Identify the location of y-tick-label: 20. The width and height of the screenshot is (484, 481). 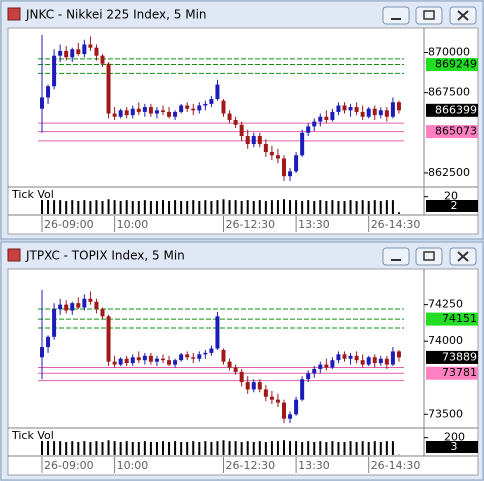
(451, 196).